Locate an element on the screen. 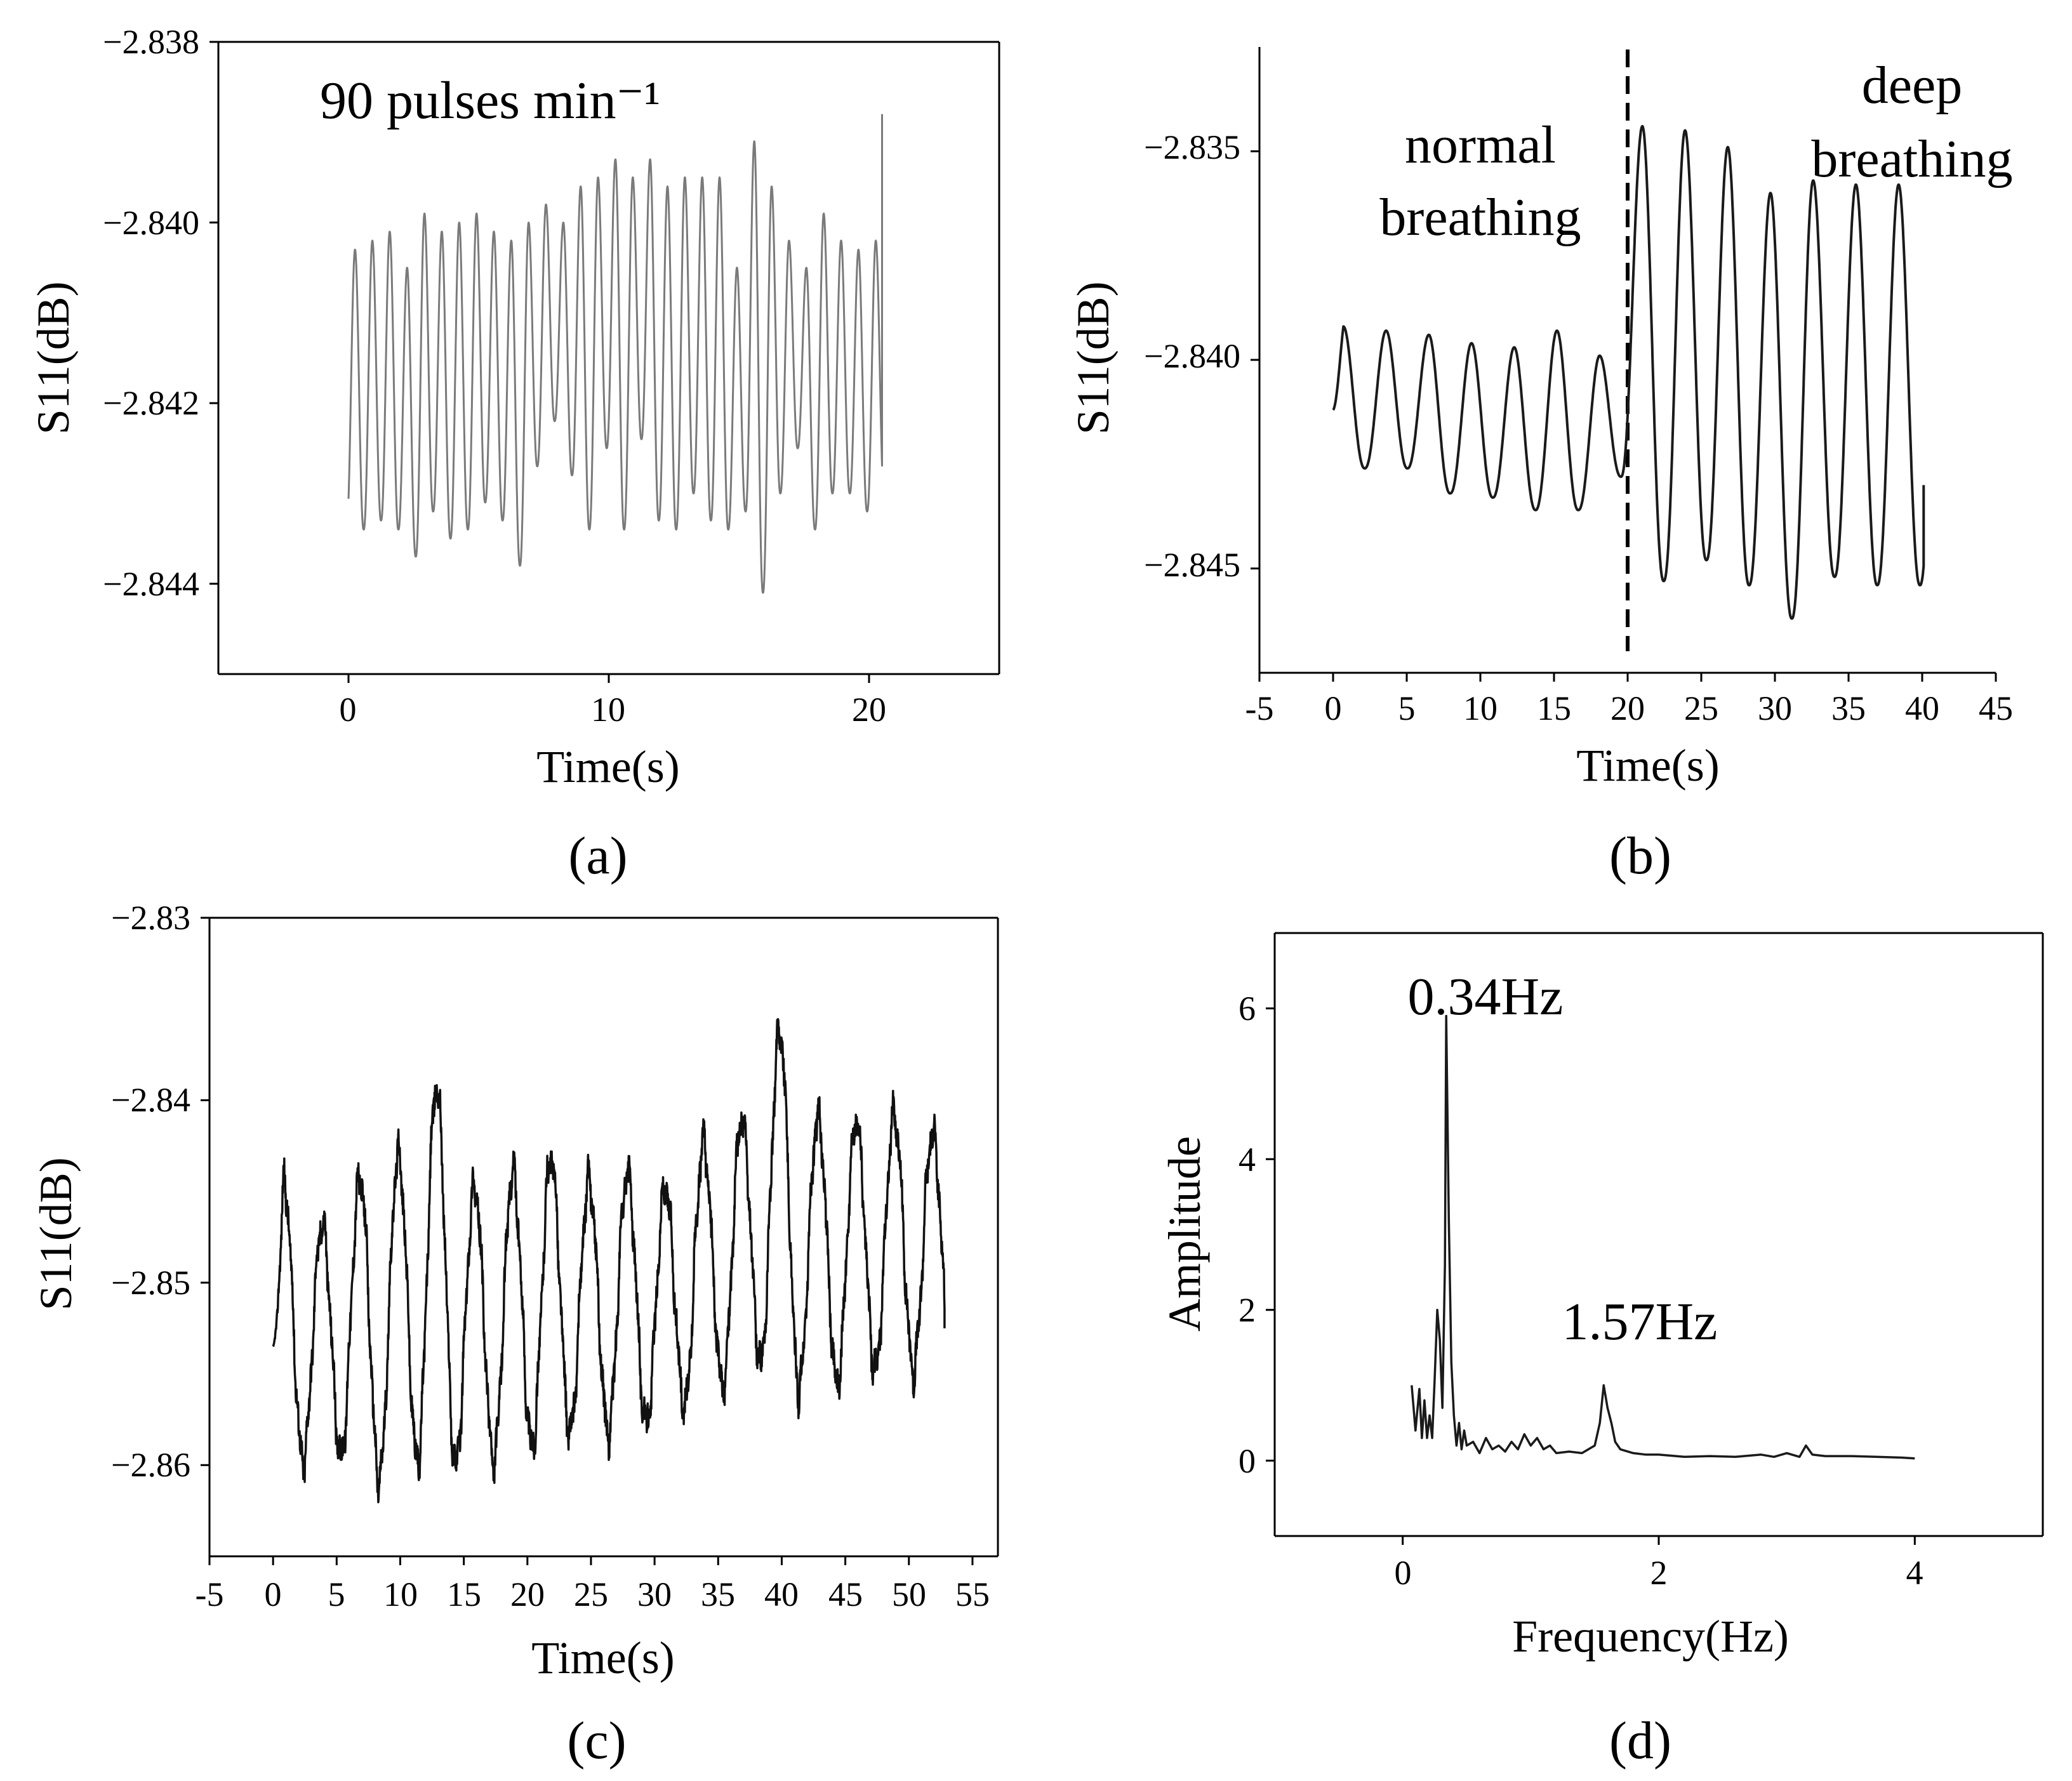 Image resolution: width=2072 pixels, height=1781 pixels. panel-a-y-ticks is located at coordinates (213, 313).